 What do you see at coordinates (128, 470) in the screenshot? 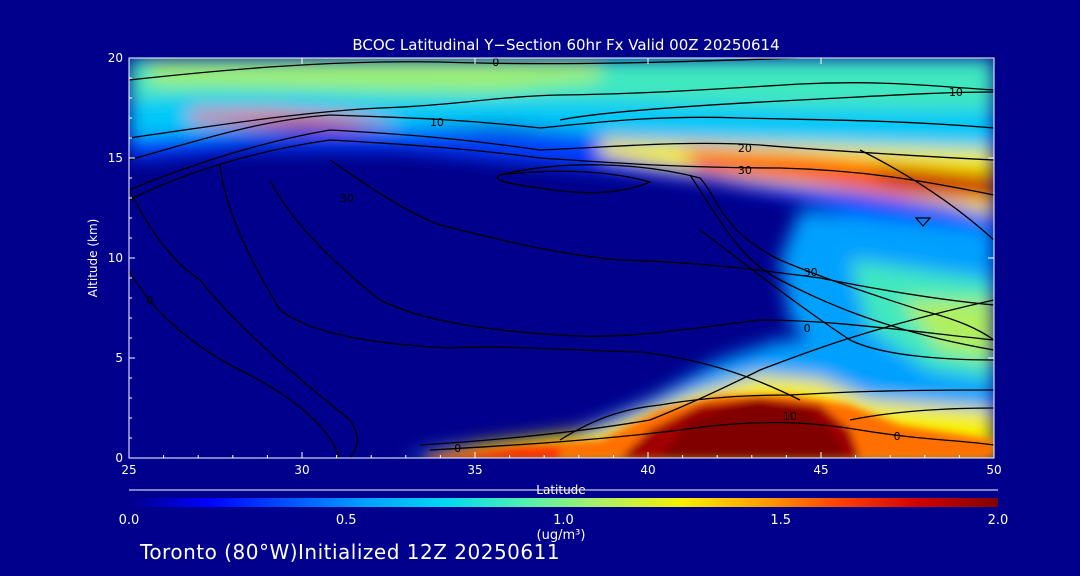
I see `x-tick-label: 25` at bounding box center [128, 470].